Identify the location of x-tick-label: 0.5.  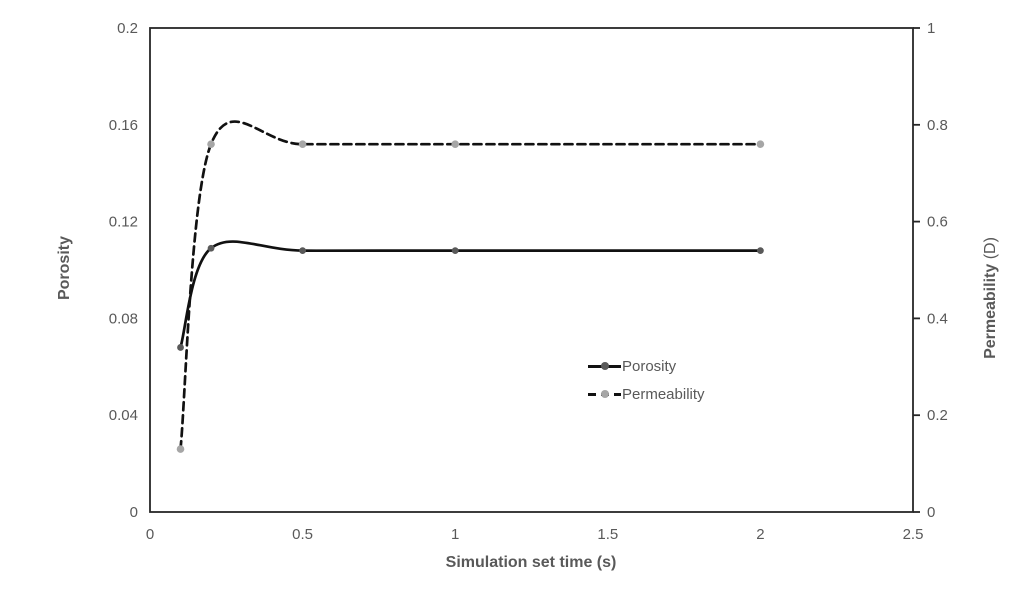
(302, 534).